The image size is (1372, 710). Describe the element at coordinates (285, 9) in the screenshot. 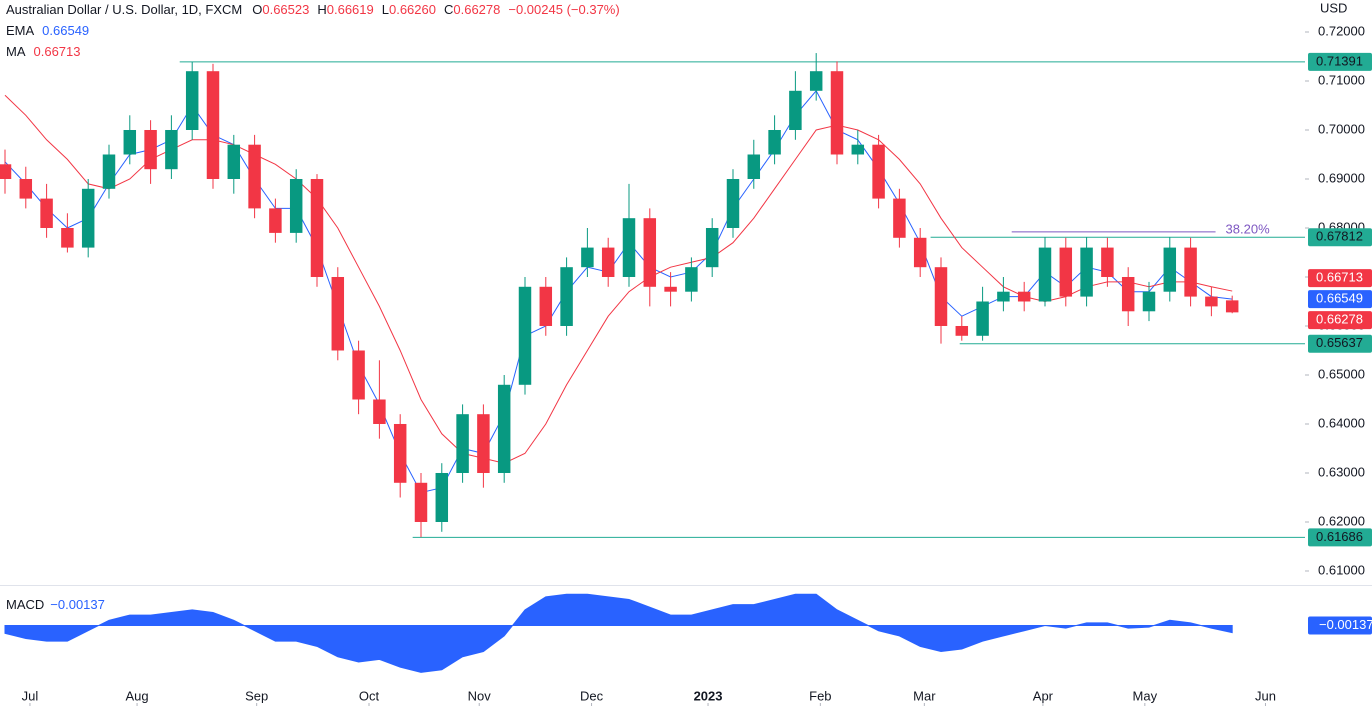

I see `ohlc-value: 0.66523` at that location.